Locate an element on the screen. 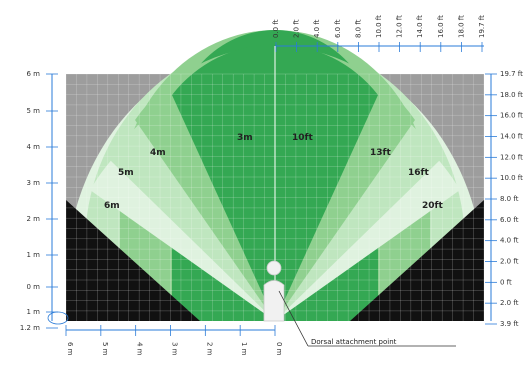 Image resolution: width=529 pixels, height=374 pixels. right-tick-label: 6.0 ft is located at coordinates (509, 220).